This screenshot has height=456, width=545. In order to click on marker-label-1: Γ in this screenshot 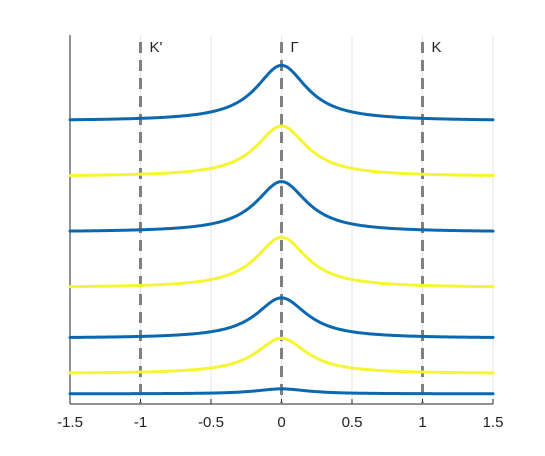, I will do `click(295, 47)`.